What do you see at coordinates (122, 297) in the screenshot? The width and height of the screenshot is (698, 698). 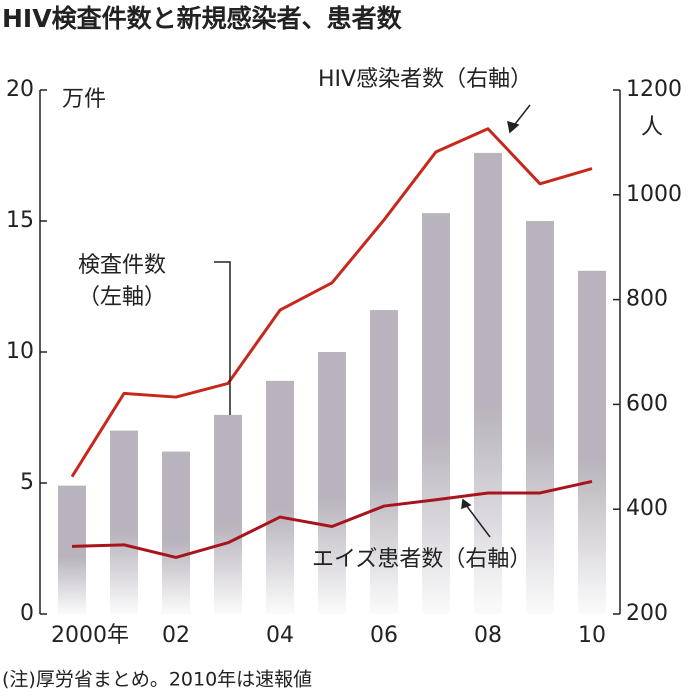 I see `series-label-line: （左軸）` at bounding box center [122, 297].